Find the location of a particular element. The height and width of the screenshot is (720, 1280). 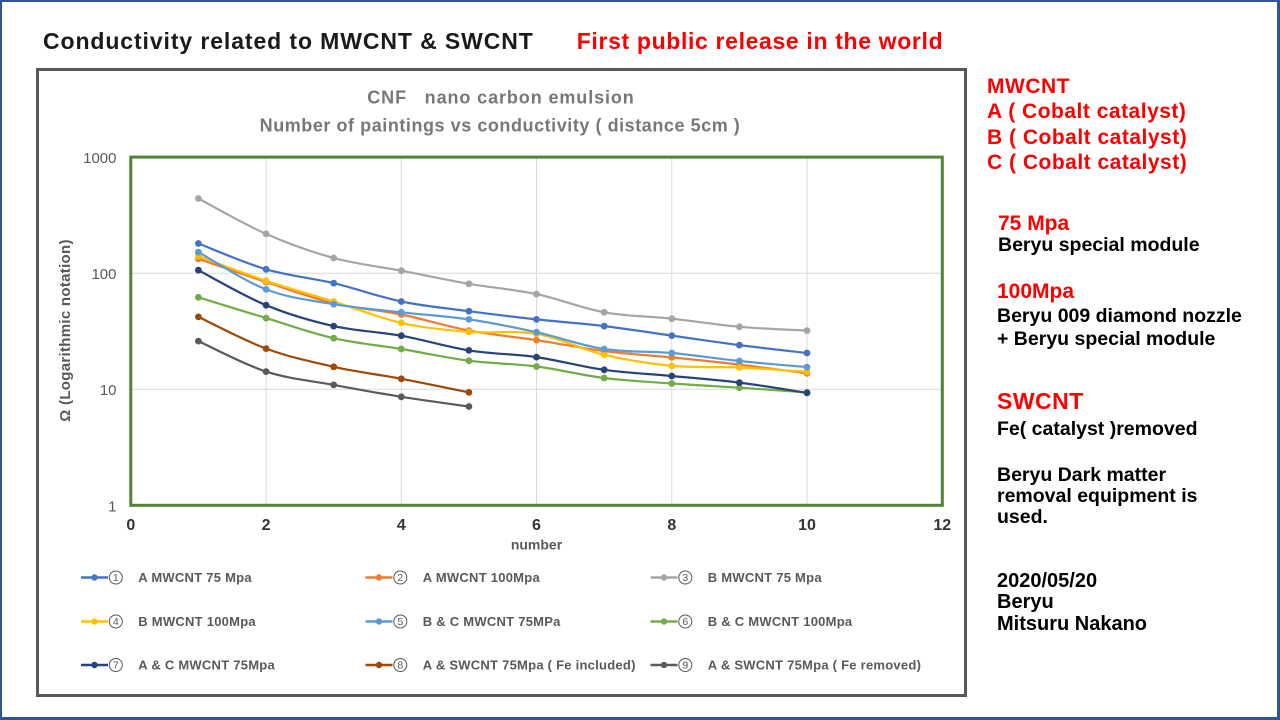

svg-text: 5 is located at coordinates (400, 622).